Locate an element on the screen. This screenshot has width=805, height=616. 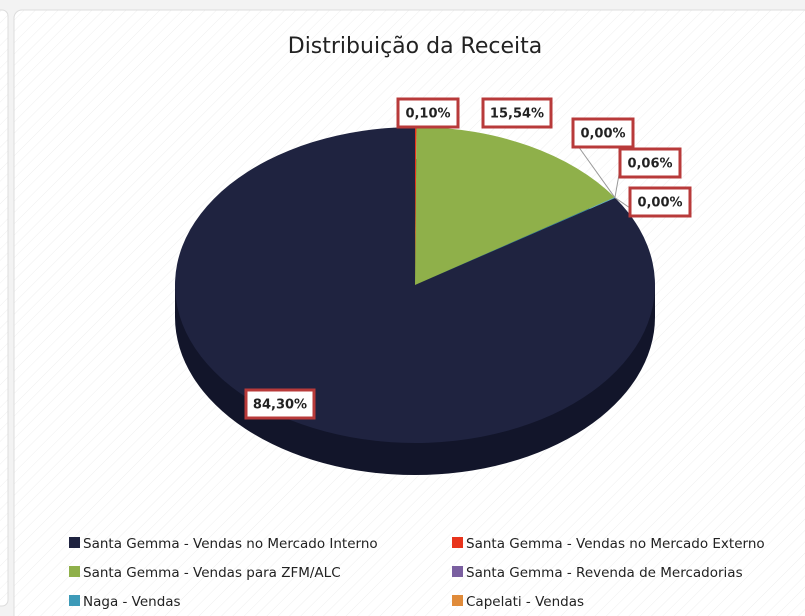
data-label: 15,54% is located at coordinates (517, 114).